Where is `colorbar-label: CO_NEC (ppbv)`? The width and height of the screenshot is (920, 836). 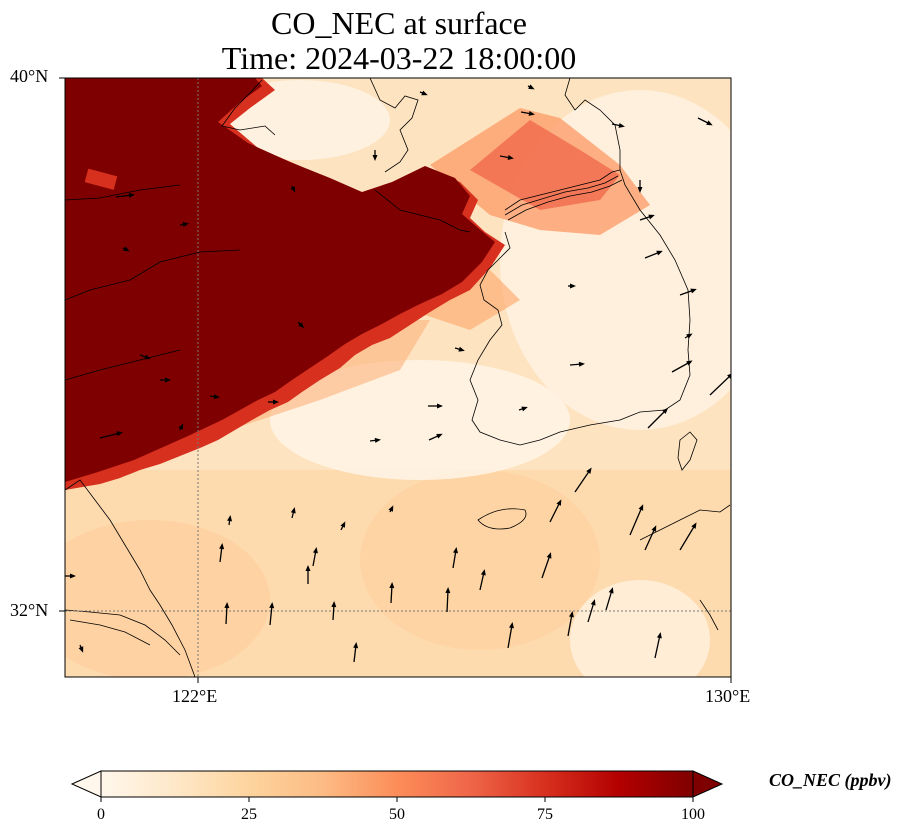
colorbar-label: CO_NEC (ppbv) is located at coordinates (830, 780).